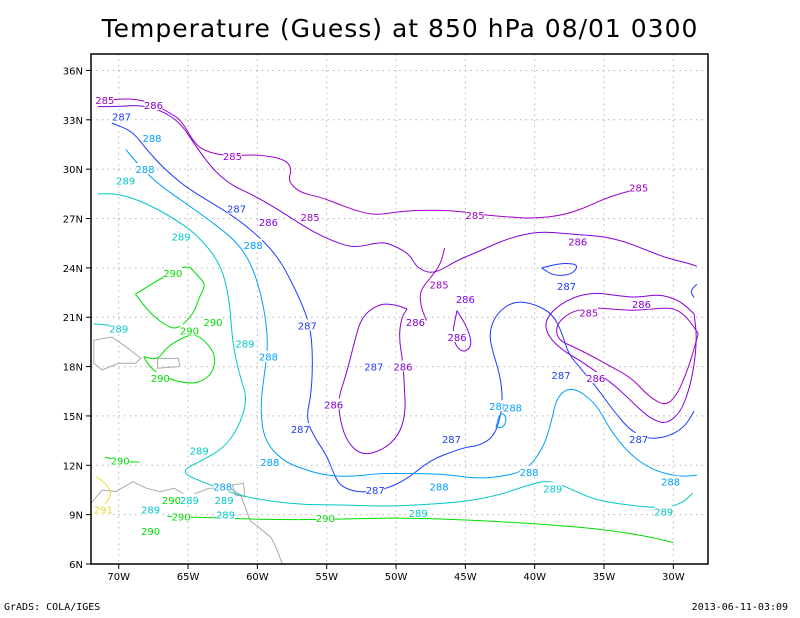 The image size is (800, 618). I want to click on y-tick-label: 21N, so click(73, 318).